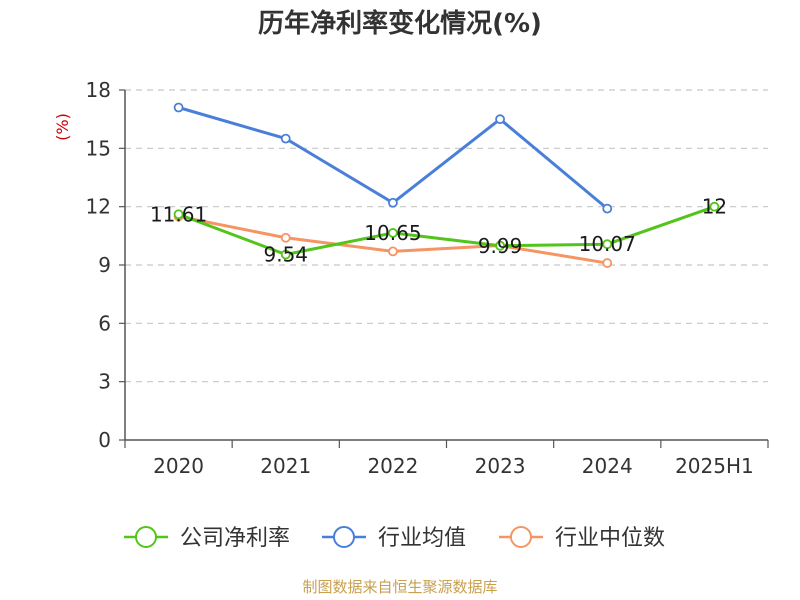  Describe the element at coordinates (104, 382) in the screenshot. I see `y-tick-label: 3` at that location.